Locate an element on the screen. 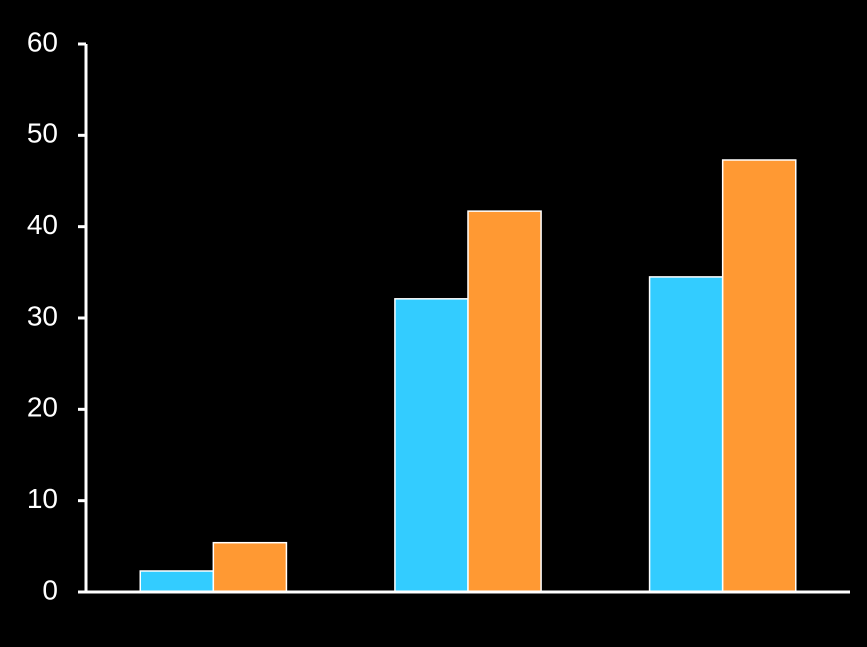  y-tick-label: 50 is located at coordinates (42, 133).